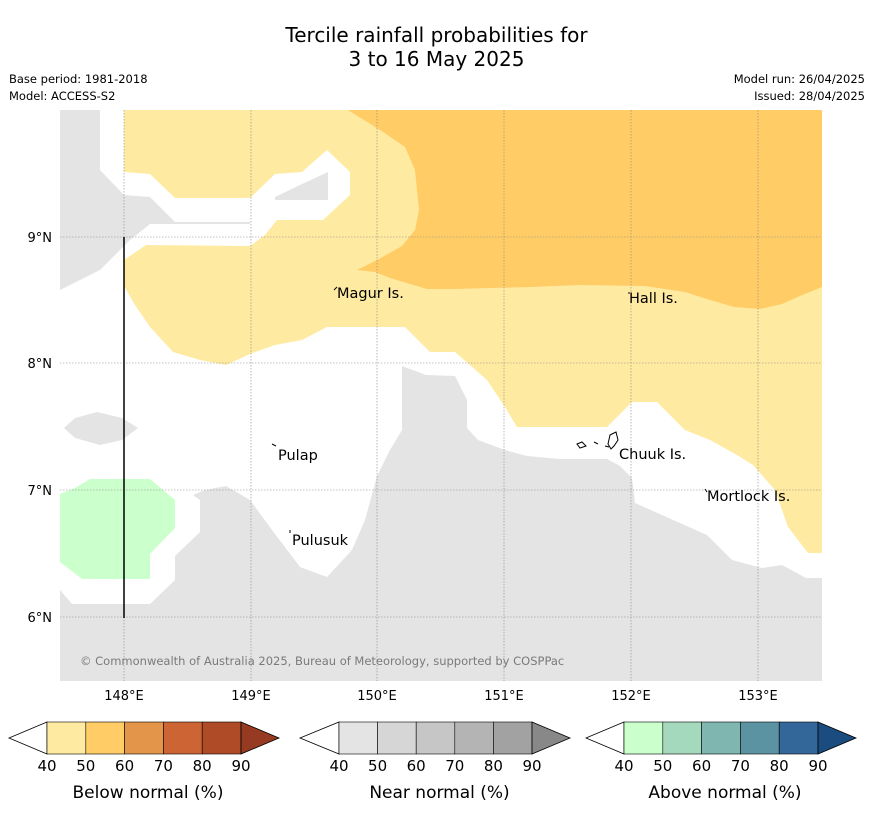  What do you see at coordinates (298, 456) in the screenshot?
I see `place-pulap: Pulap` at bounding box center [298, 456].